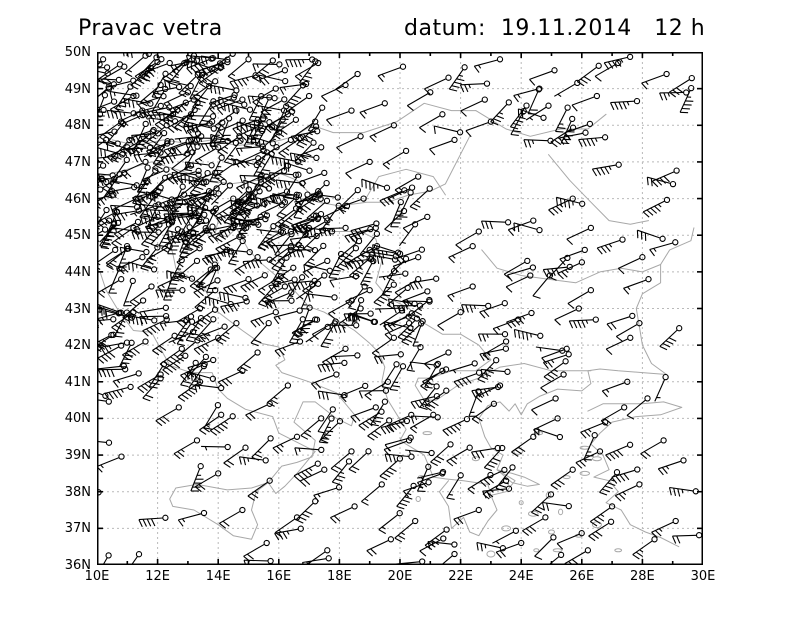 The image size is (800, 618). What do you see at coordinates (97, 576) in the screenshot?
I see `x-tick-label: 10E` at bounding box center [97, 576].